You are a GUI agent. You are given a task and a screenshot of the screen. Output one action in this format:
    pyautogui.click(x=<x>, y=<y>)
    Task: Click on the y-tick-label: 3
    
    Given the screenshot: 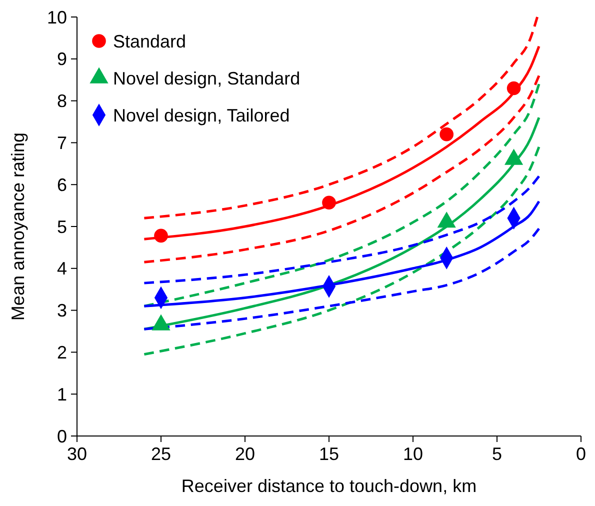 What is the action you would take?
    pyautogui.click(x=61, y=310)
    